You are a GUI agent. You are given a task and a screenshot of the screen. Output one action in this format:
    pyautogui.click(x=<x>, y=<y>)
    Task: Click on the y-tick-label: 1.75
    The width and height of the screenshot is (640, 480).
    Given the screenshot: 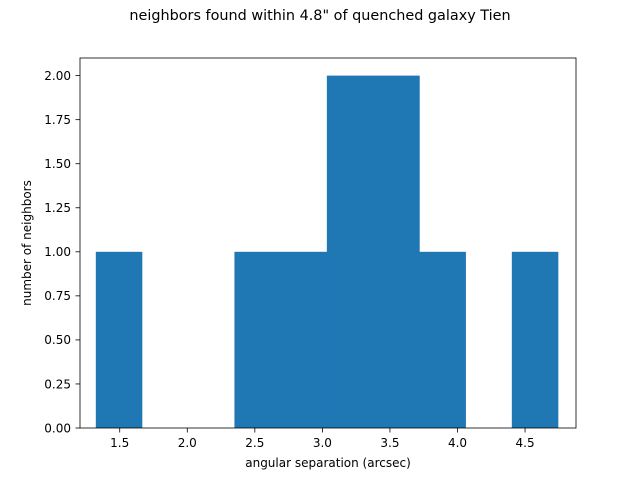 What is the action you would take?
    pyautogui.click(x=57, y=120)
    